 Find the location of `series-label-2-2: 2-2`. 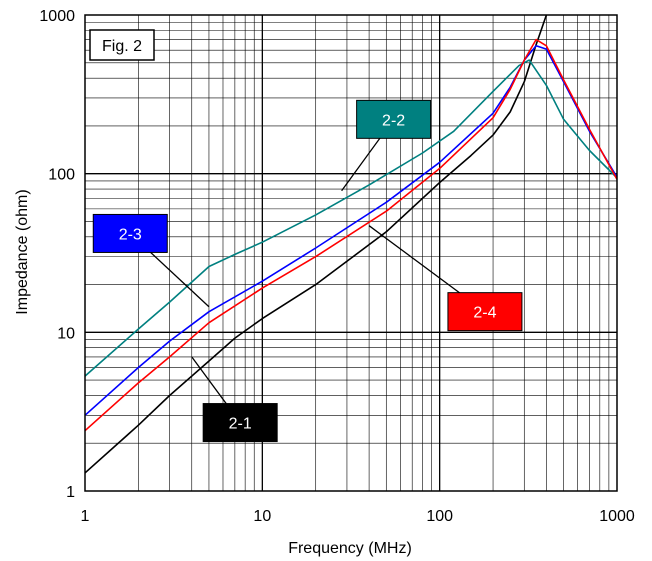

series-label-2-2: 2-2 is located at coordinates (393, 120).